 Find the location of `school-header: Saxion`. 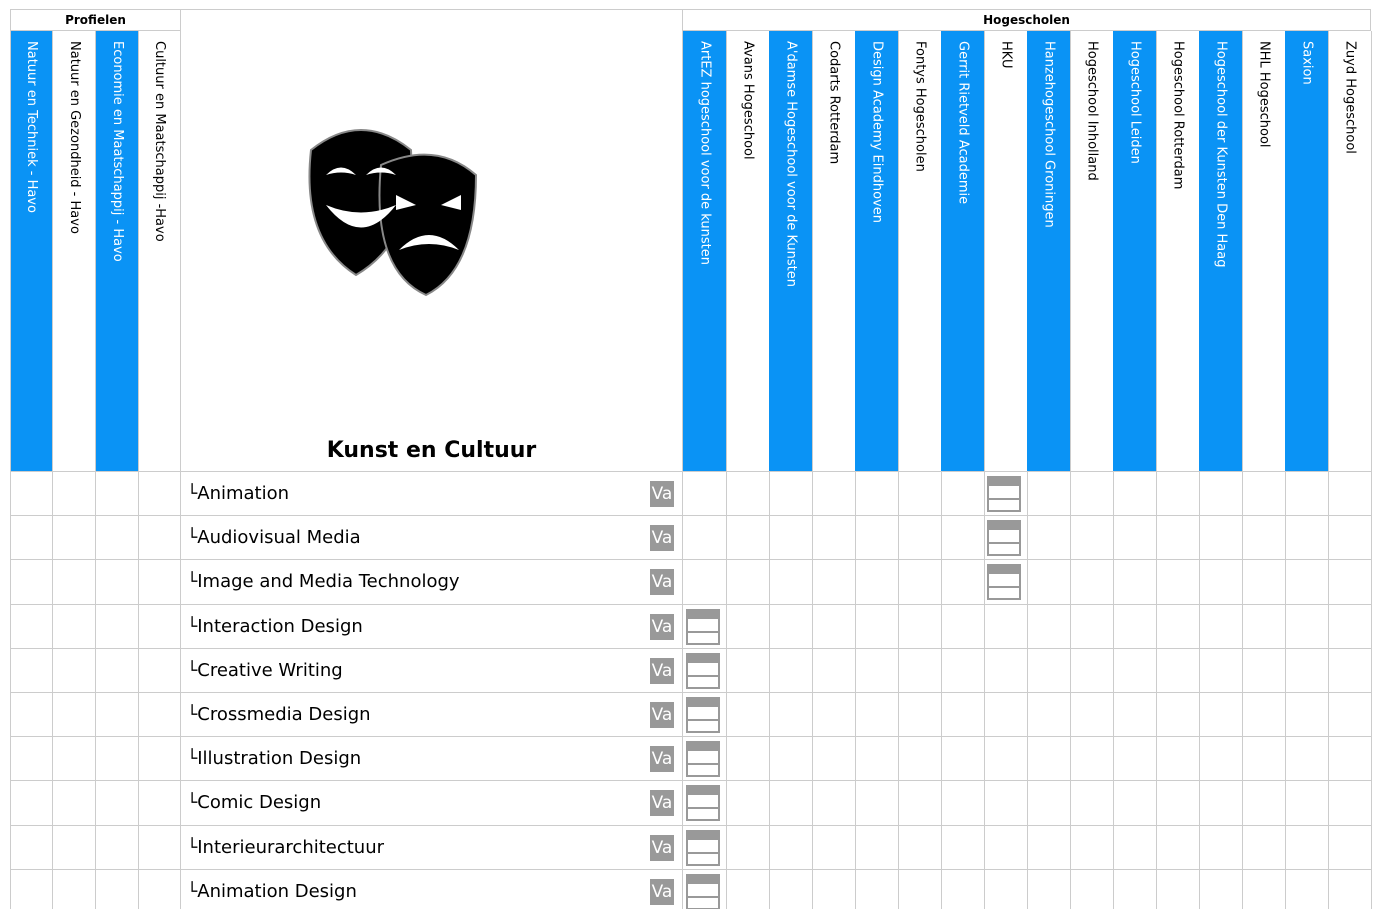

school-header: Saxion is located at coordinates (1307, 251).